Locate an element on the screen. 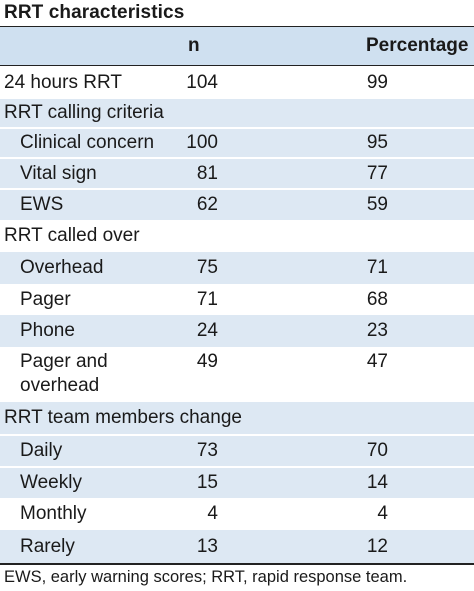 Image resolution: width=474 pixels, height=591 pixels. row-percentage: 71 is located at coordinates (377, 267).